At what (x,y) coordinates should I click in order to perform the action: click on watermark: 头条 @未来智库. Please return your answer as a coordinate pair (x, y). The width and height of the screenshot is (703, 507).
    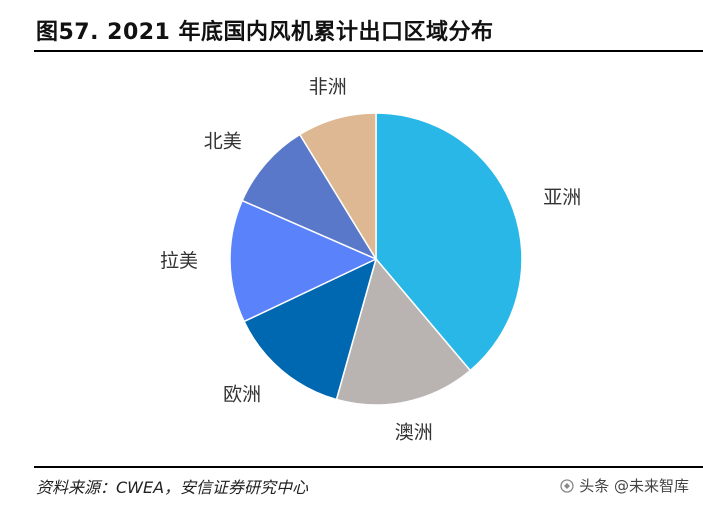
    Looking at the image, I should click on (624, 485).